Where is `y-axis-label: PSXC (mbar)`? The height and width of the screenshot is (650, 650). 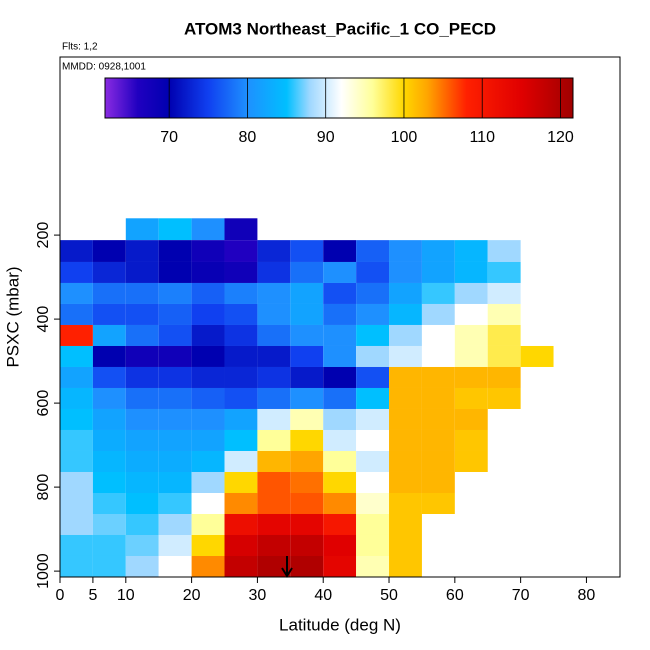 y-axis-label: PSXC (mbar) is located at coordinates (12, 316).